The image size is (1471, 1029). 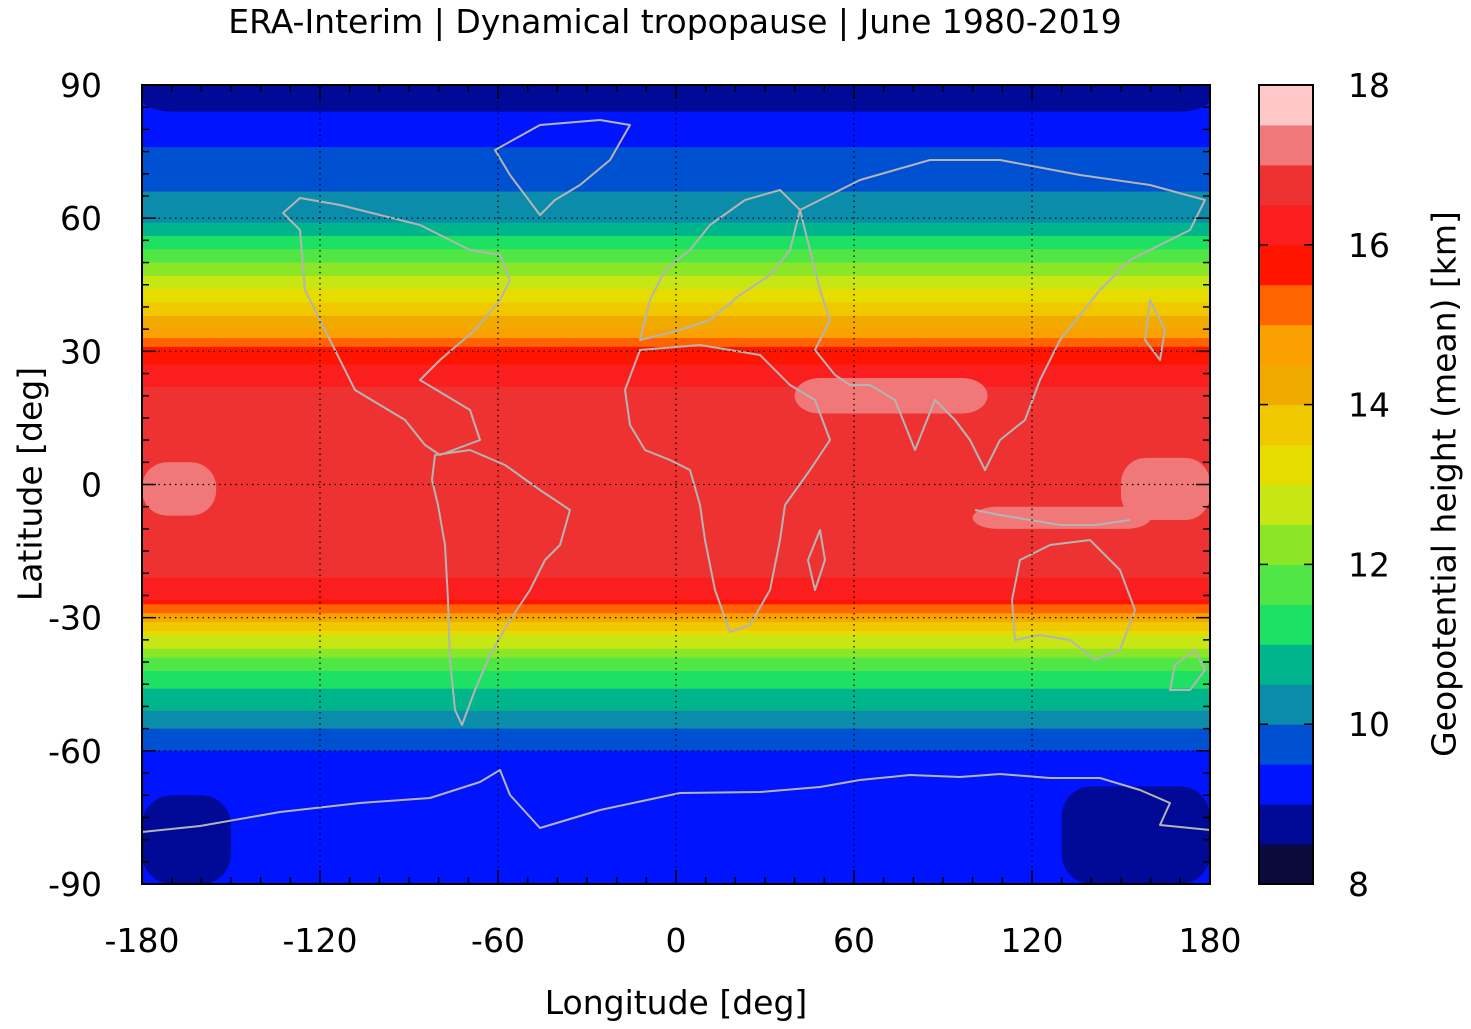 I want to click on coastline-greenland, so click(x=562, y=167).